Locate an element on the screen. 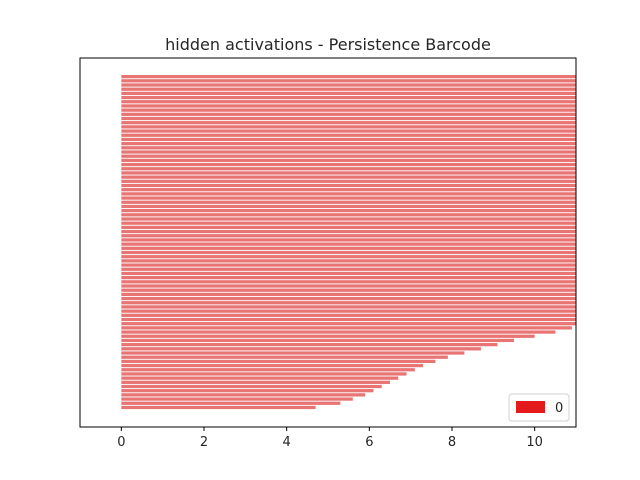 This screenshot has width=640, height=480. x-tick-label: 6 is located at coordinates (369, 442).